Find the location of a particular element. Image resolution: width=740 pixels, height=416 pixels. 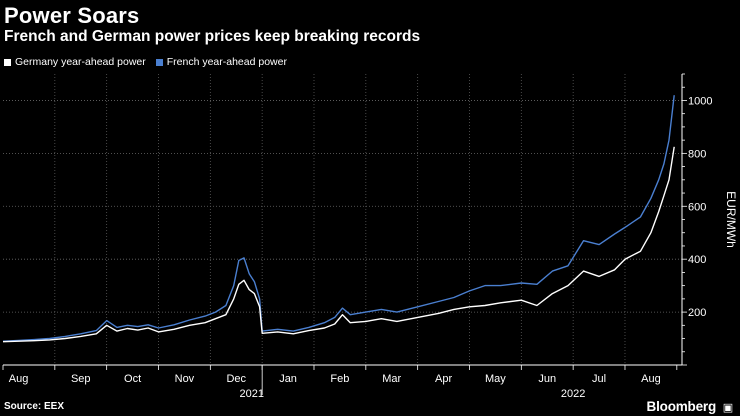

x-tick-label-jan-5: Jan is located at coordinates (288, 379).